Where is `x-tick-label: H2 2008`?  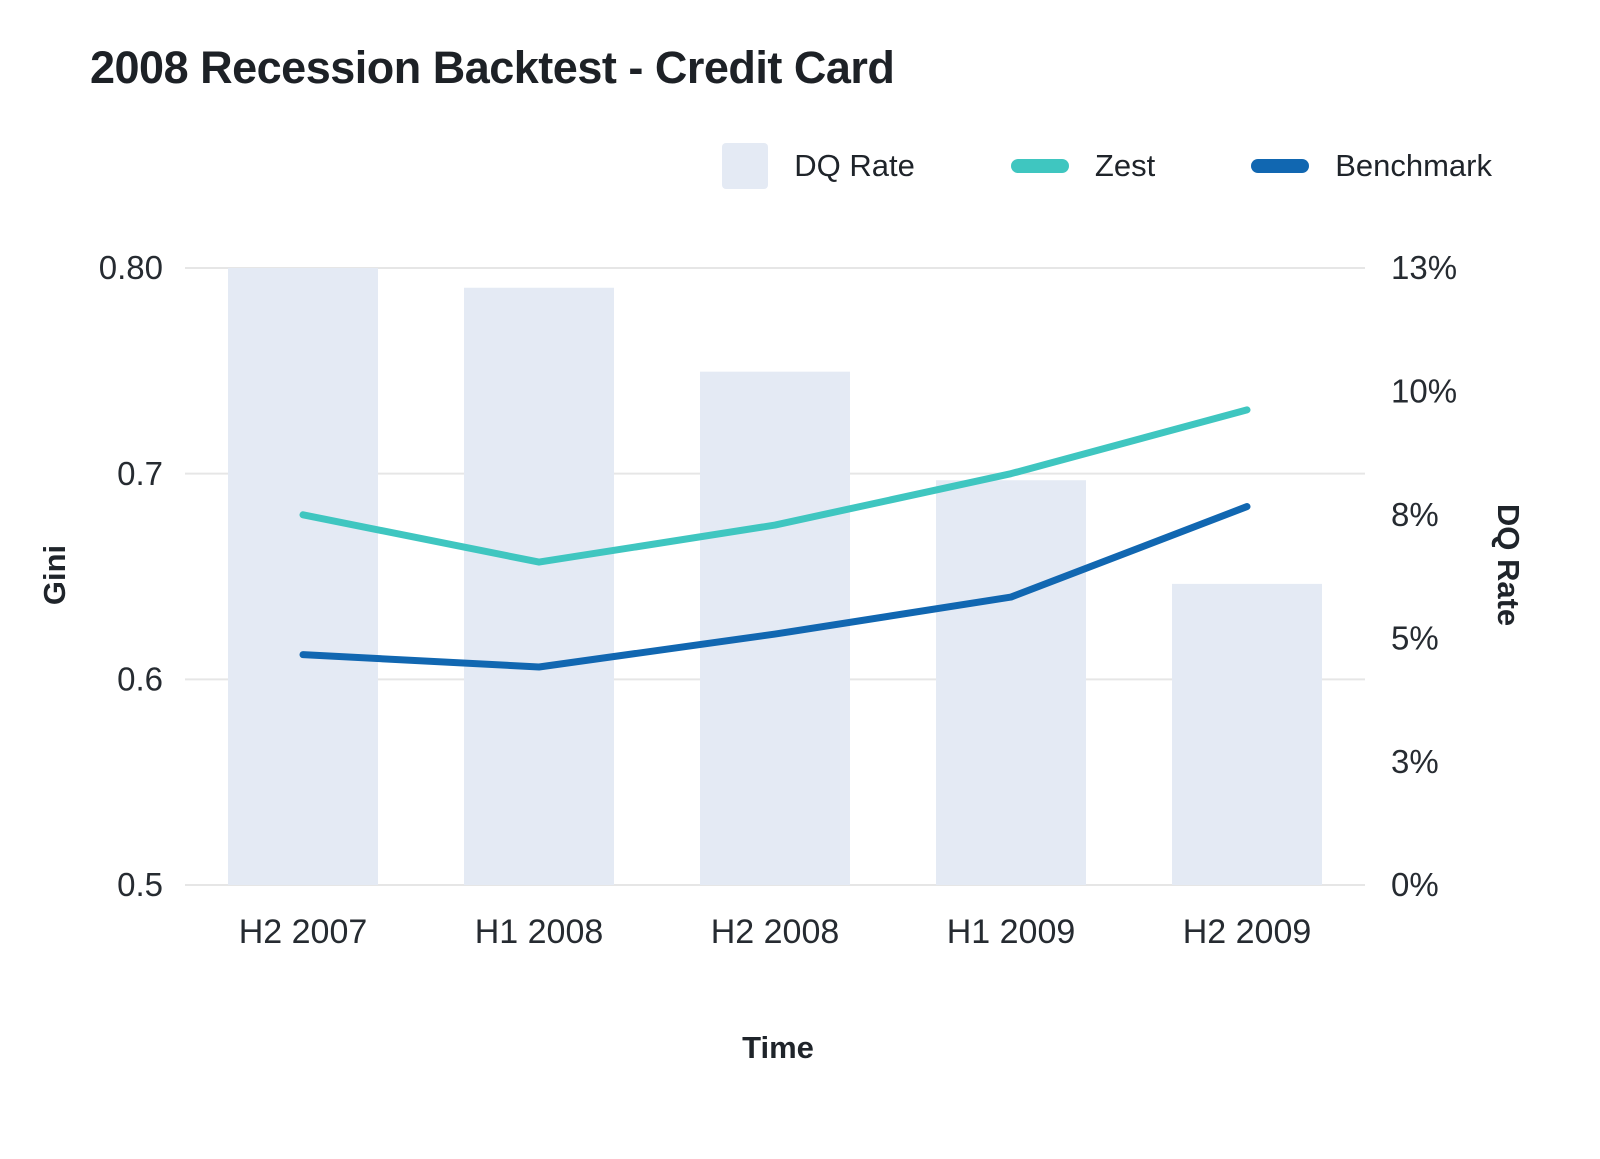
x-tick-label: H2 2008 is located at coordinates (775, 932).